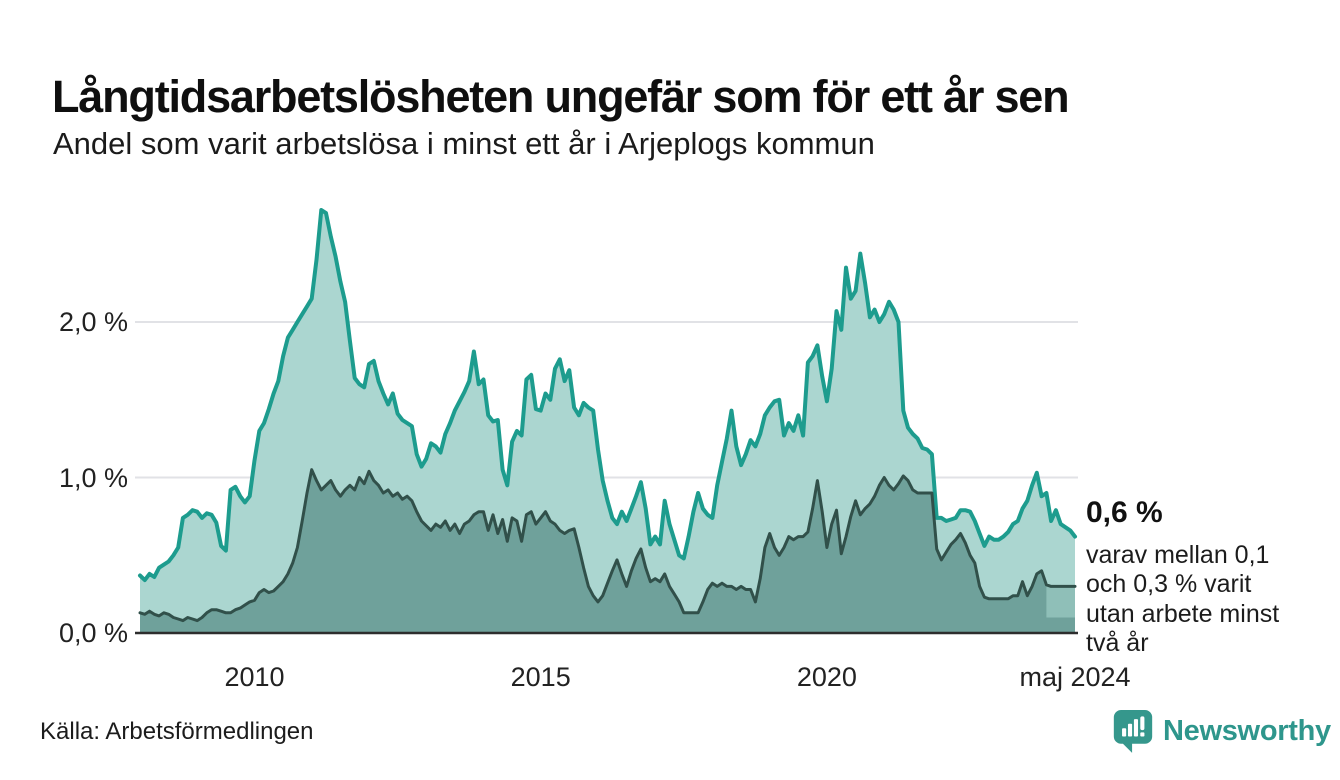 The height and width of the screenshot is (780, 1340). What do you see at coordinates (177, 731) in the screenshot?
I see `source-text: Källa: Arbetsförmedlingen` at bounding box center [177, 731].